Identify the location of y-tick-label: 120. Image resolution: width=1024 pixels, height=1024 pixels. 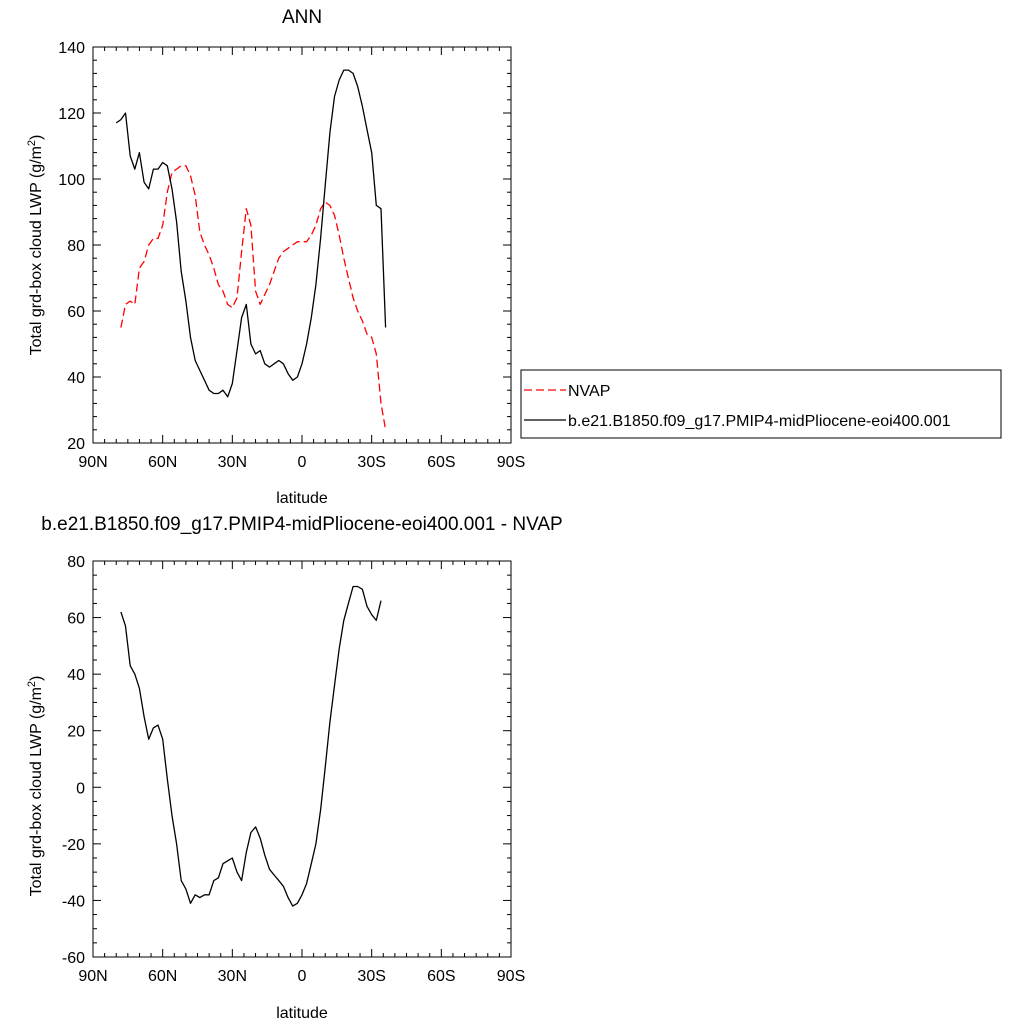
(71, 114).